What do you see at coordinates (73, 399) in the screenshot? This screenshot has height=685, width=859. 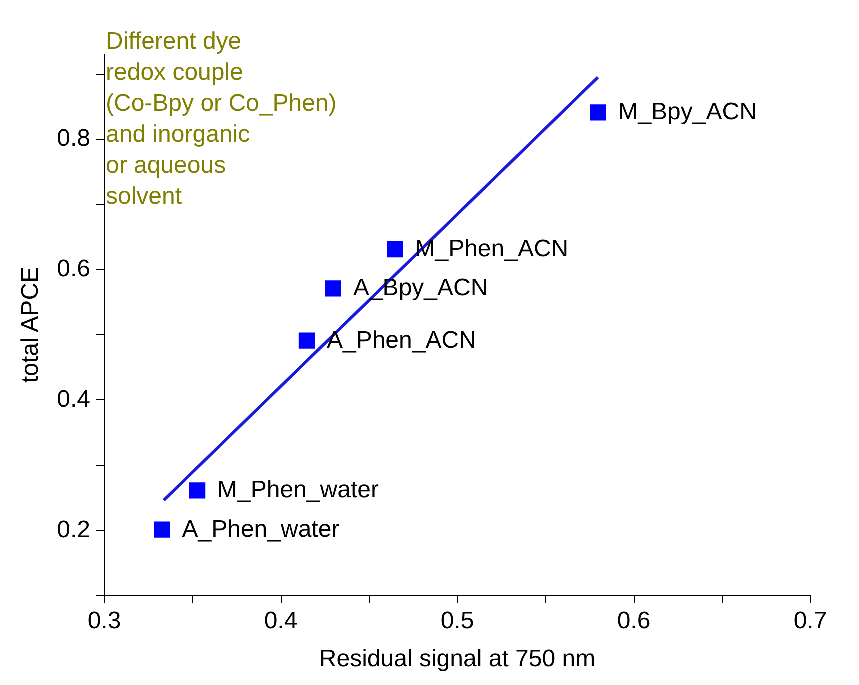 I see `y-tick-label: 0.4` at bounding box center [73, 399].